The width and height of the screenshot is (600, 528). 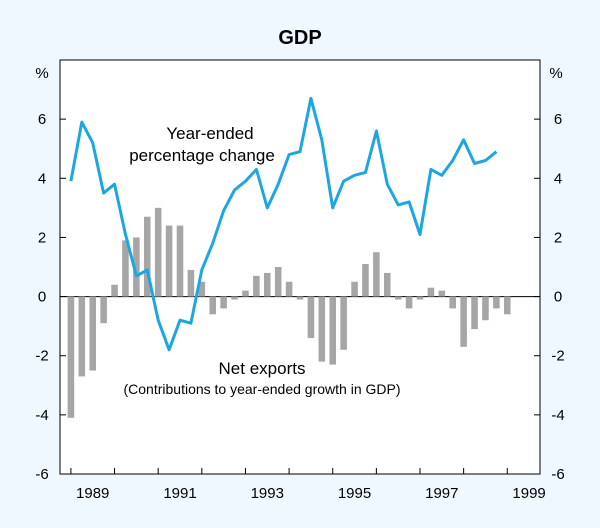 I want to click on y-tick-label-left: -4, so click(x=41, y=415).